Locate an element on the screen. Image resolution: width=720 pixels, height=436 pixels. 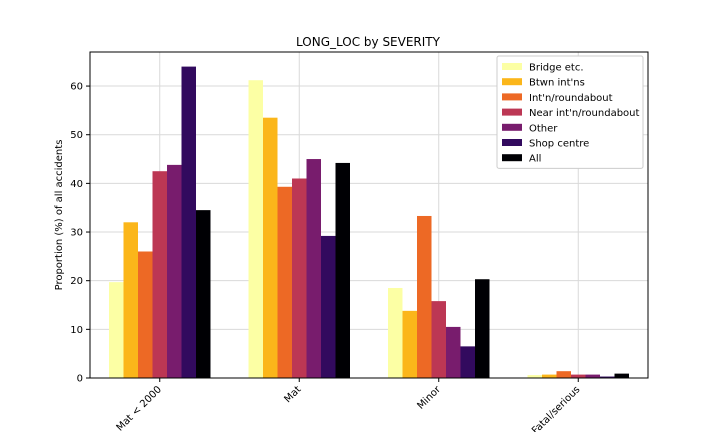
legend-label: Shop centre is located at coordinates (559, 144).